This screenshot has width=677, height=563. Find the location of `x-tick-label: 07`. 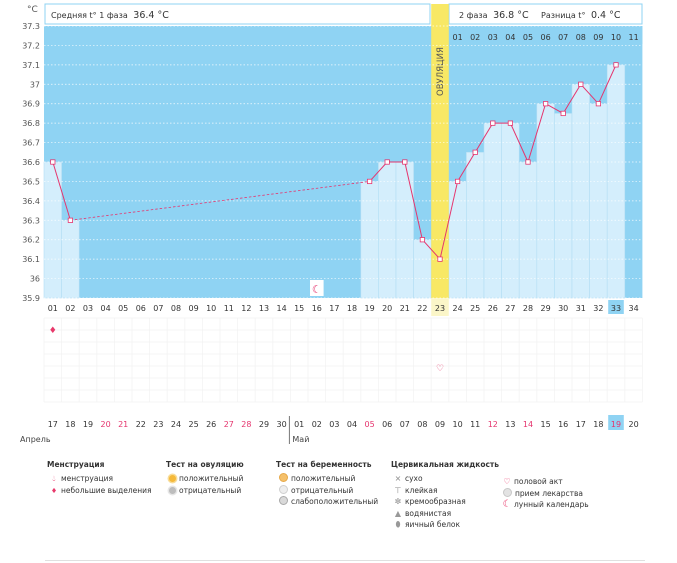

x-tick-label: 07 is located at coordinates (158, 308).